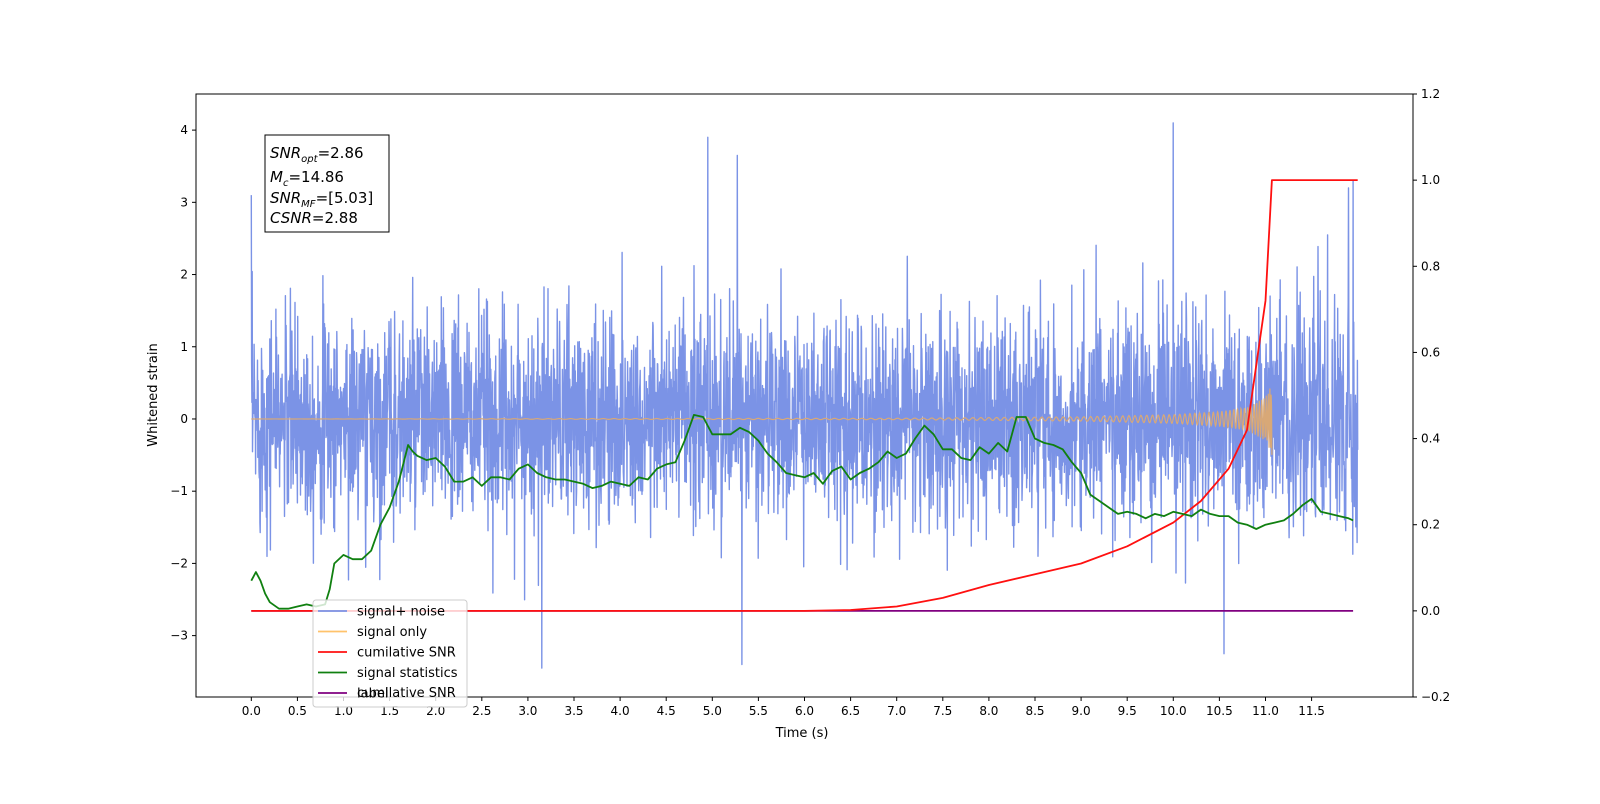 The height and width of the screenshot is (804, 1600). Describe the element at coordinates (762, 421) in the screenshot. I see `series-signal-only-line` at that location.